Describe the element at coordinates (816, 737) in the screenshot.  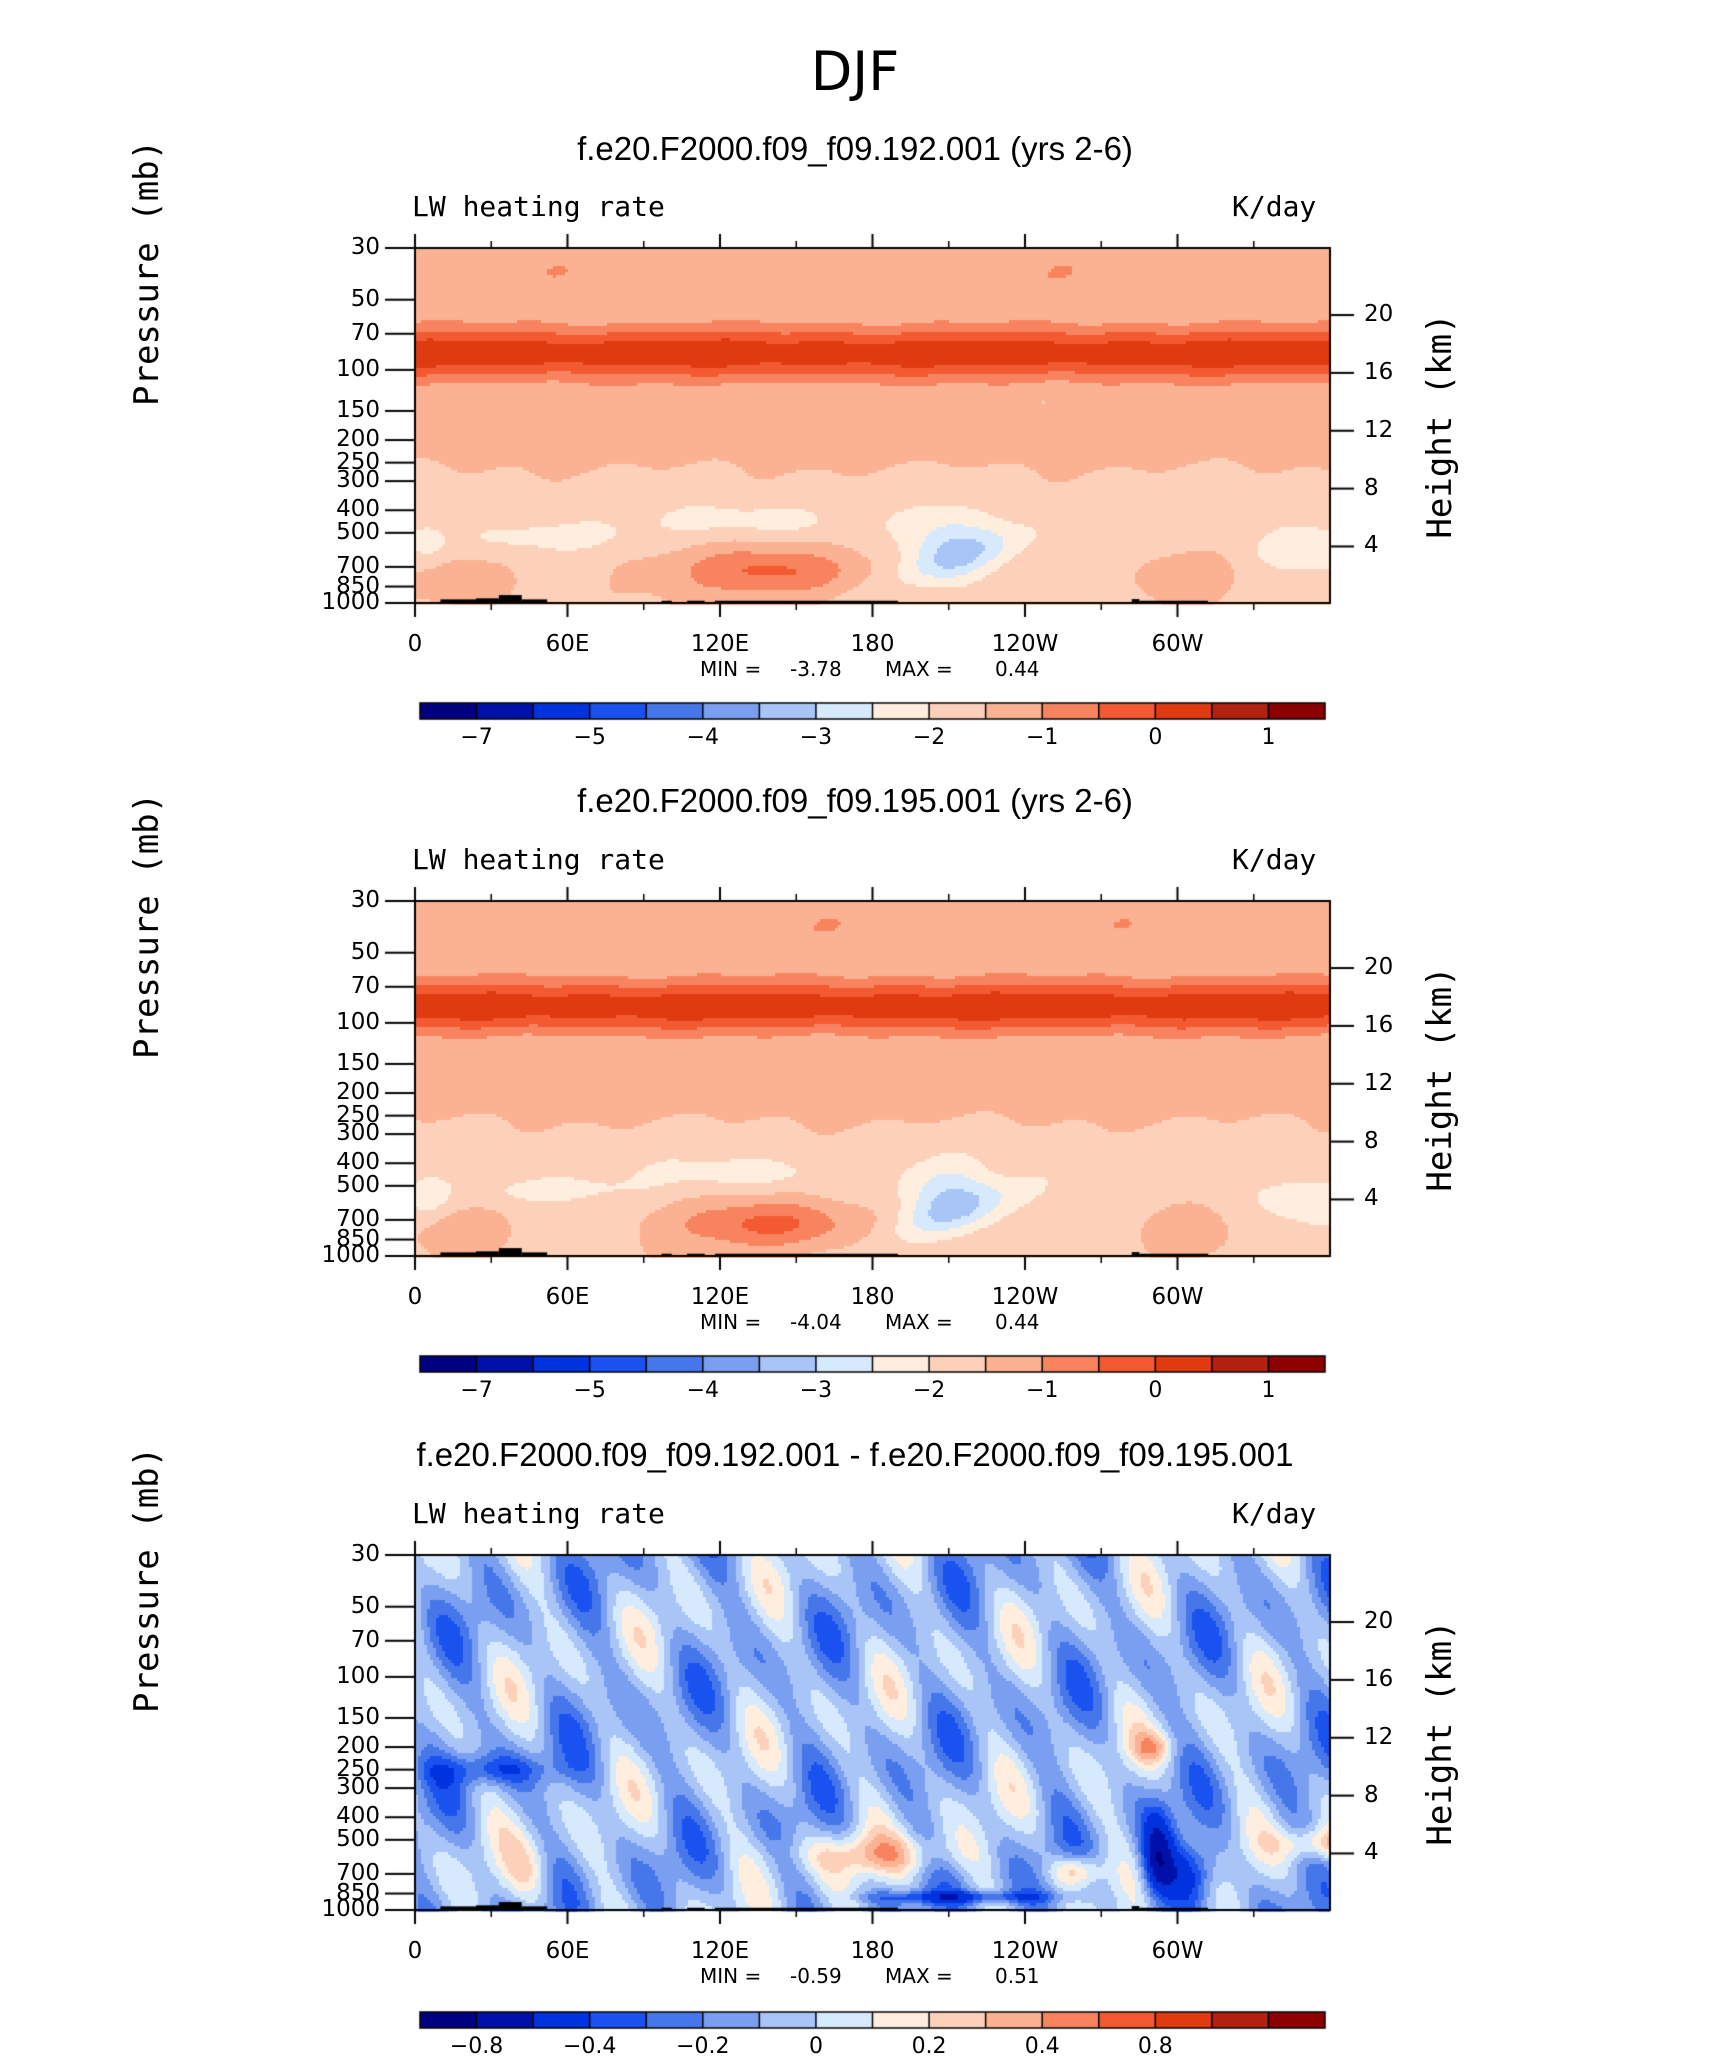
I see `colorbar-tick-label: −3` at that location.